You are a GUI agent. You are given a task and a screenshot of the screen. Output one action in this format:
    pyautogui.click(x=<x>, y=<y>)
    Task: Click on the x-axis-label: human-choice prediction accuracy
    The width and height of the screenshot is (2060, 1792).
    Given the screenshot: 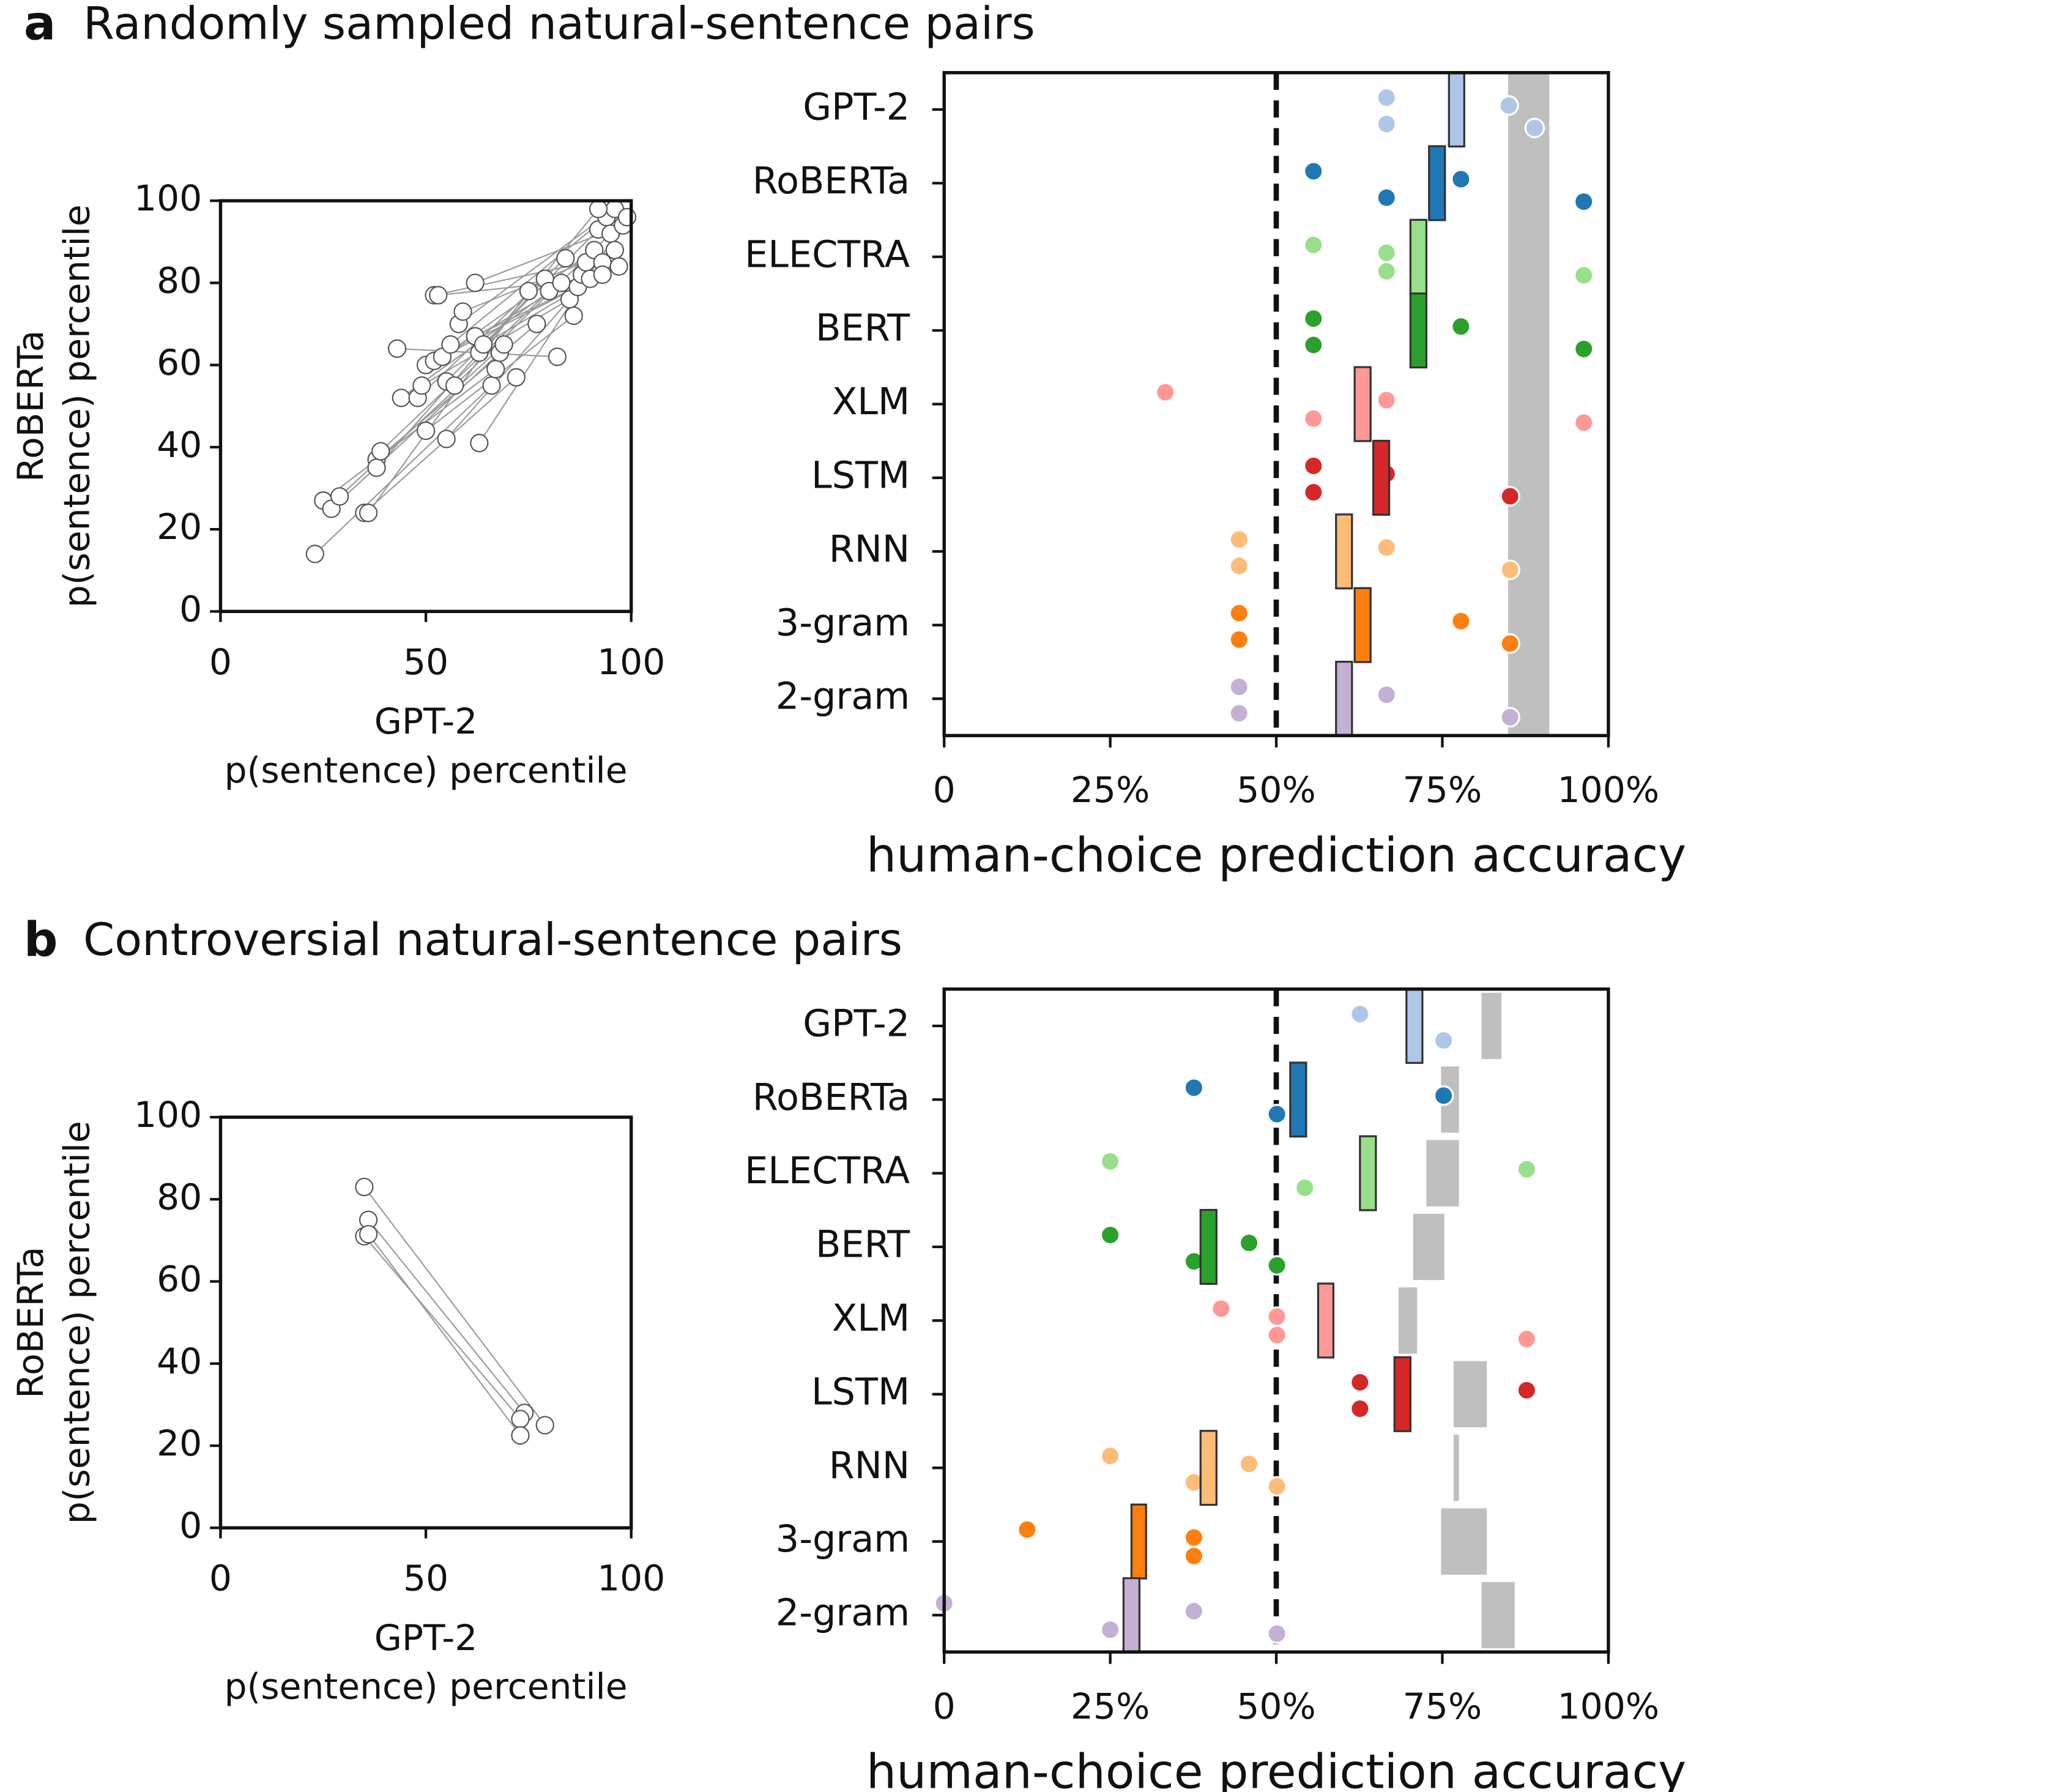 What is the action you would take?
    pyautogui.click(x=1276, y=856)
    